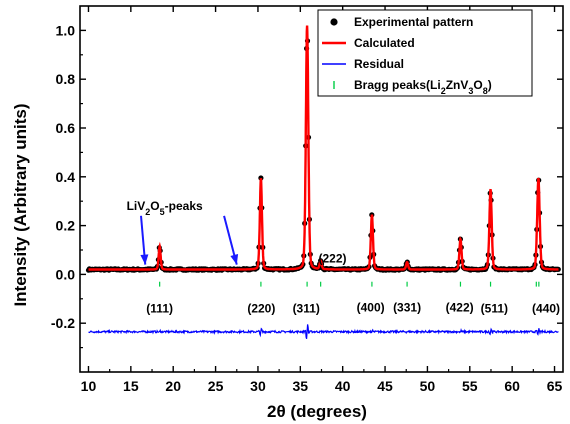 The image size is (570, 424). Describe the element at coordinates (407, 307) in the screenshot. I see `miller-index-label: (331)` at that location.